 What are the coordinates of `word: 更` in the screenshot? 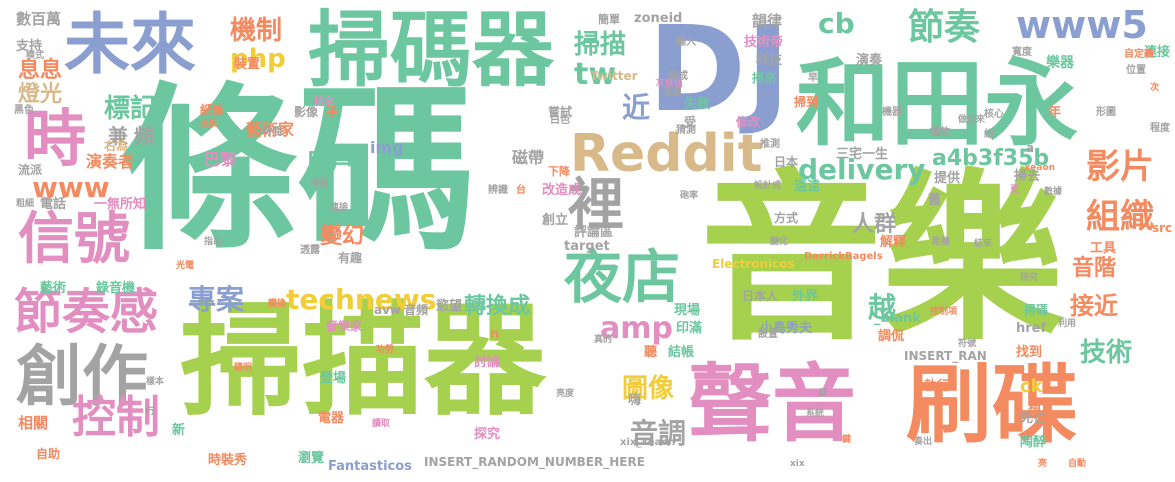 It's located at (1015, 190).